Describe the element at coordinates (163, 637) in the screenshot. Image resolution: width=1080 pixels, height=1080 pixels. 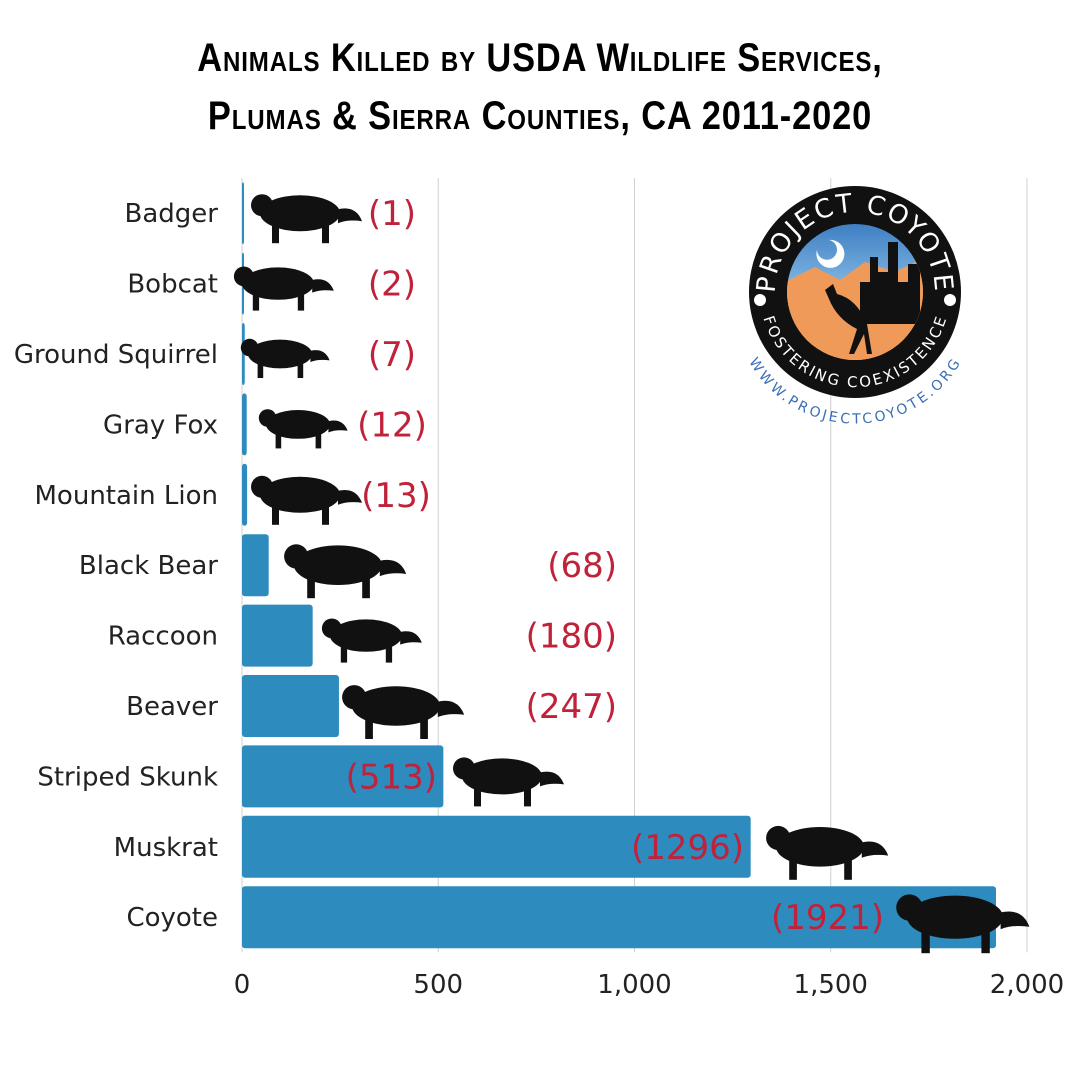
I see `category-label: Raccoon` at that location.